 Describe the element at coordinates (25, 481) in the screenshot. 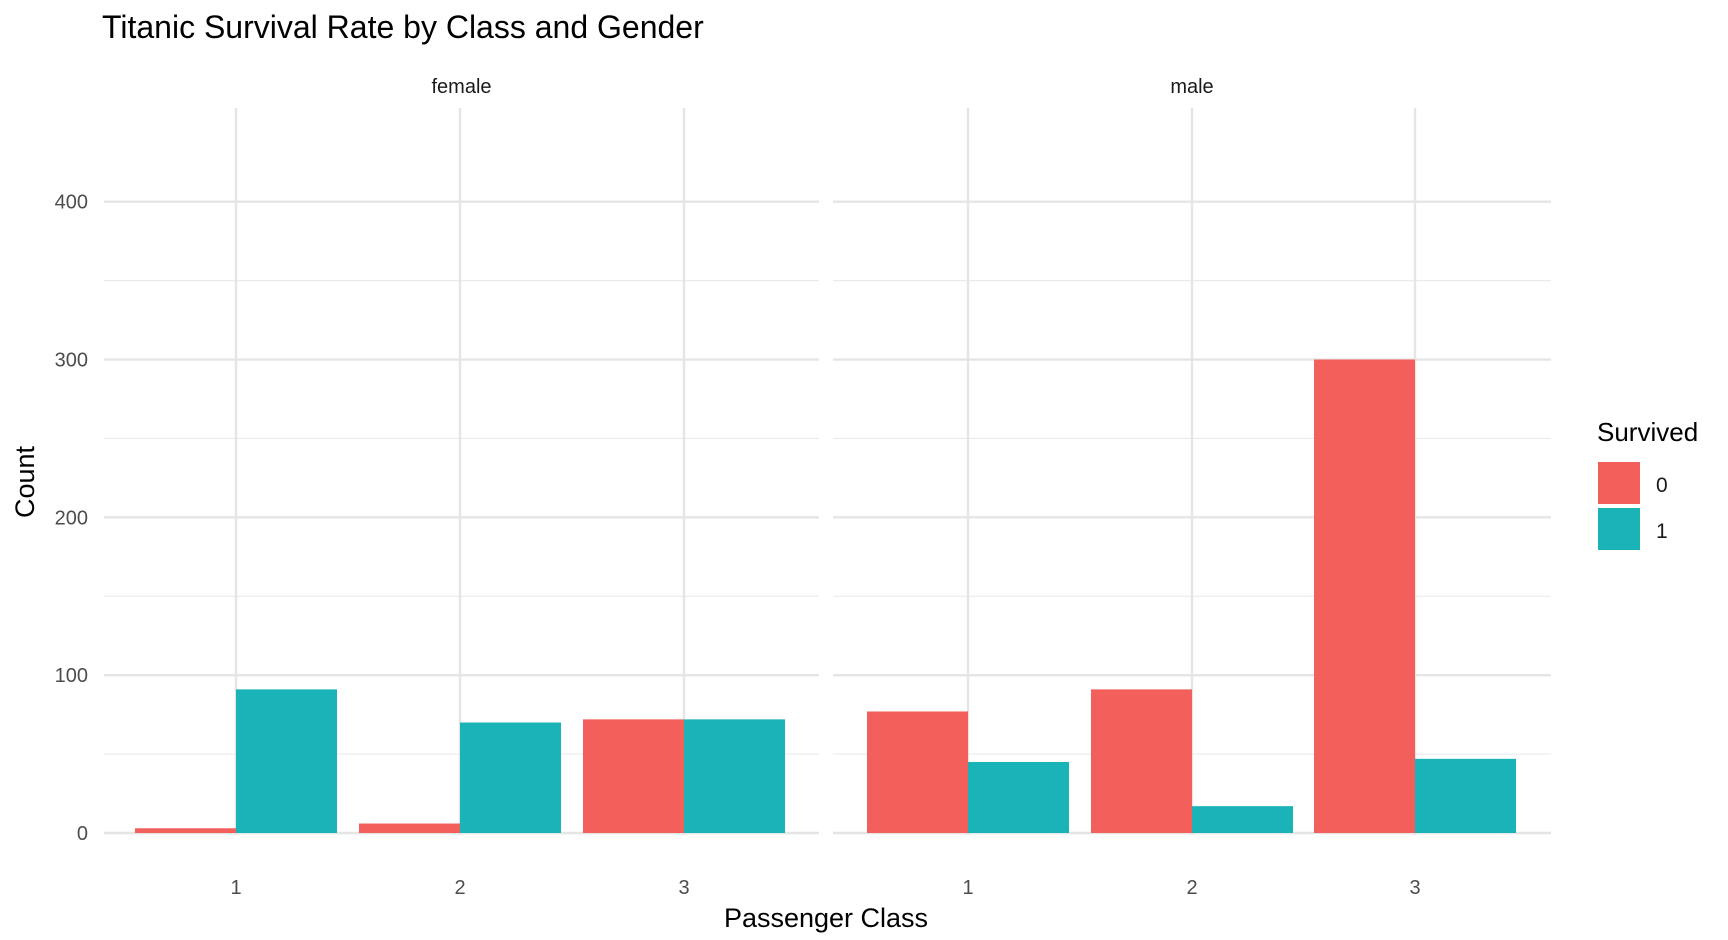

I see `y-axis-label: Count` at that location.